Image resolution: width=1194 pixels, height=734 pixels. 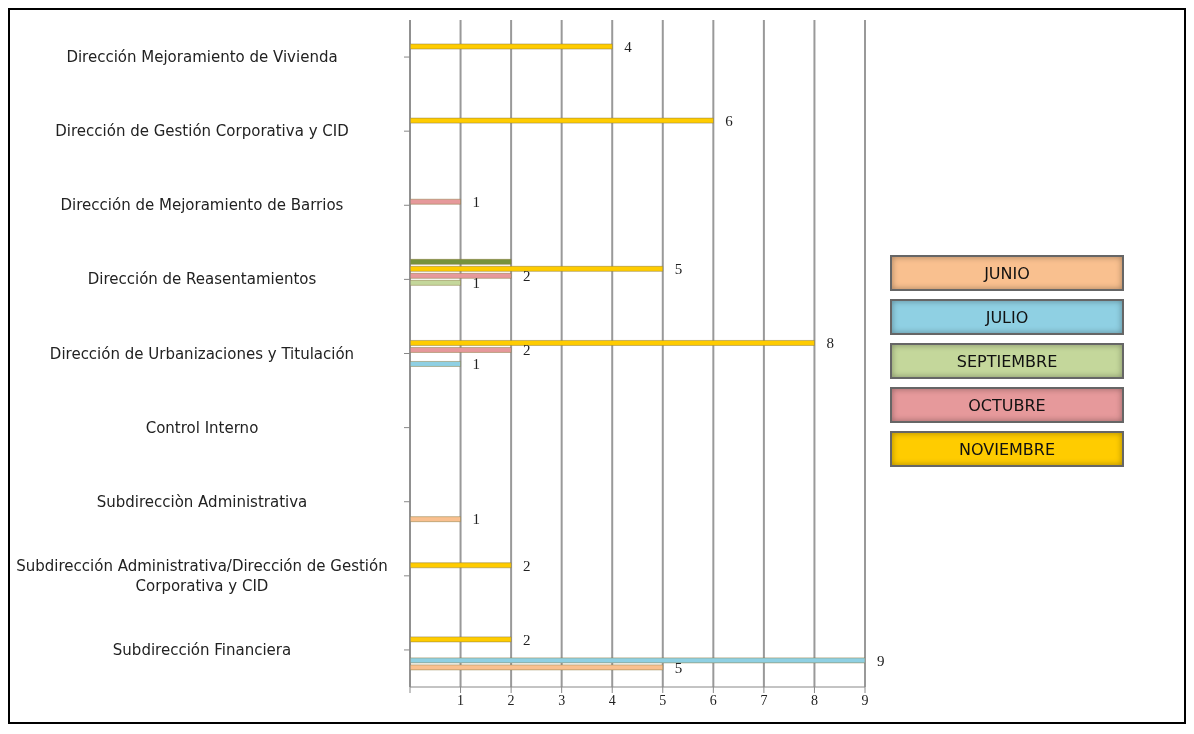 What do you see at coordinates (729, 120) in the screenshot?
I see `data-label: 6` at bounding box center [729, 120].